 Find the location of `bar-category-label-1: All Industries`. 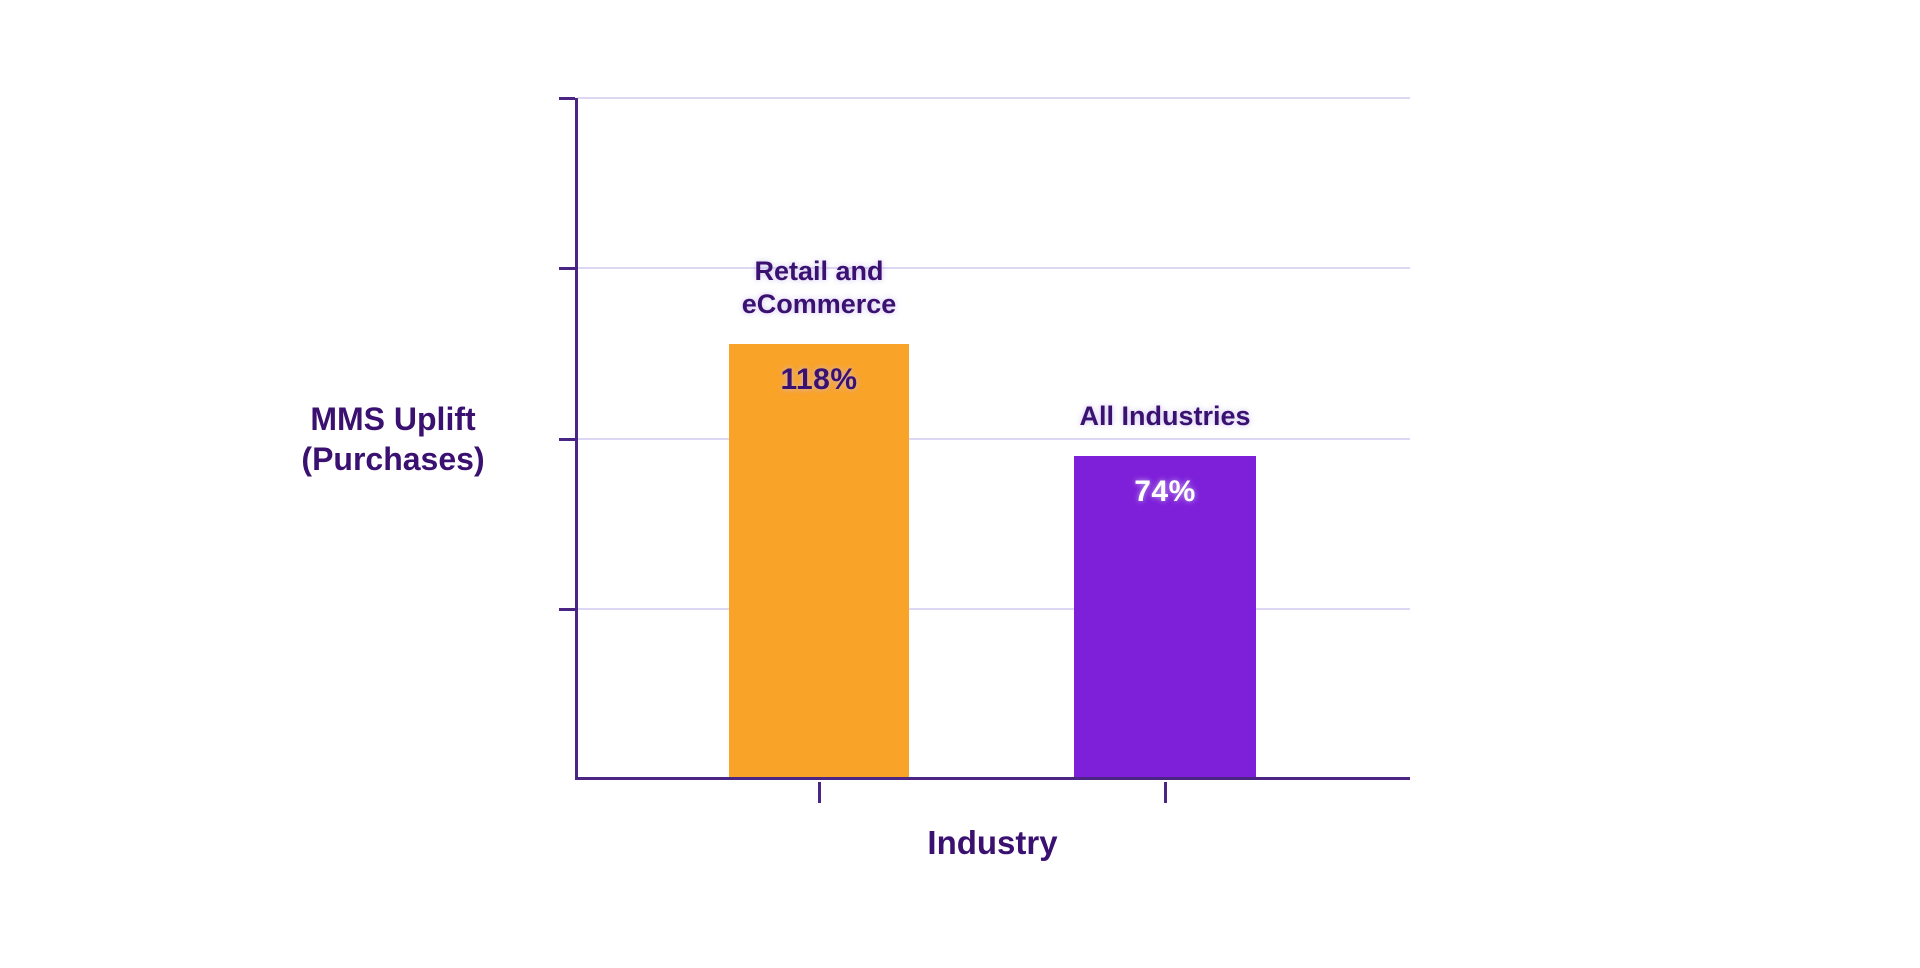

bar-category-label-1: All Industries is located at coordinates (1165, 416).